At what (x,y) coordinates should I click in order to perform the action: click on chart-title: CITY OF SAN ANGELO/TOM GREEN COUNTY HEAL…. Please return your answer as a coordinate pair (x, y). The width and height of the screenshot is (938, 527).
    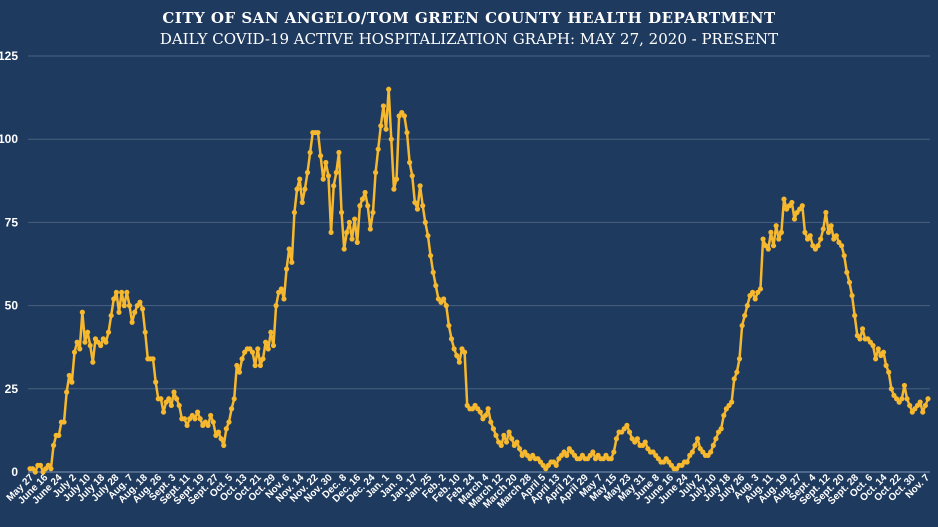
    Looking at the image, I should click on (469, 18).